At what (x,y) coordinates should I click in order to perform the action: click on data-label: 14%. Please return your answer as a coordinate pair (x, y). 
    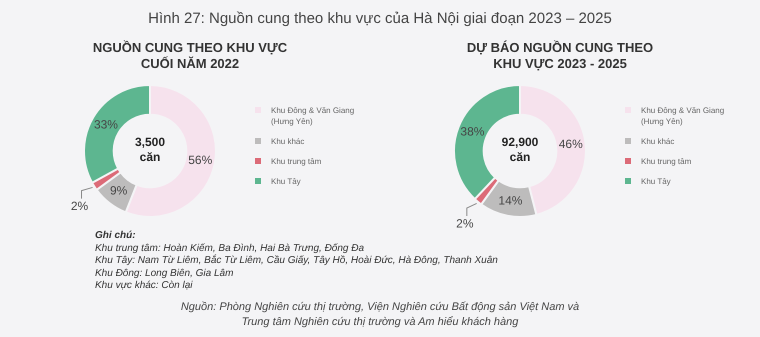
    Looking at the image, I should click on (510, 201).